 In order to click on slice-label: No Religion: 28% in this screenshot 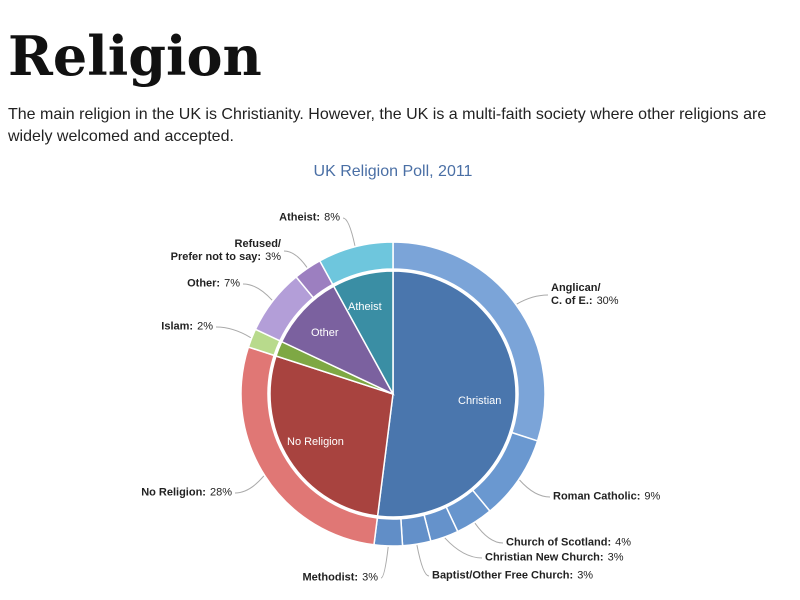, I will do `click(186, 493)`.